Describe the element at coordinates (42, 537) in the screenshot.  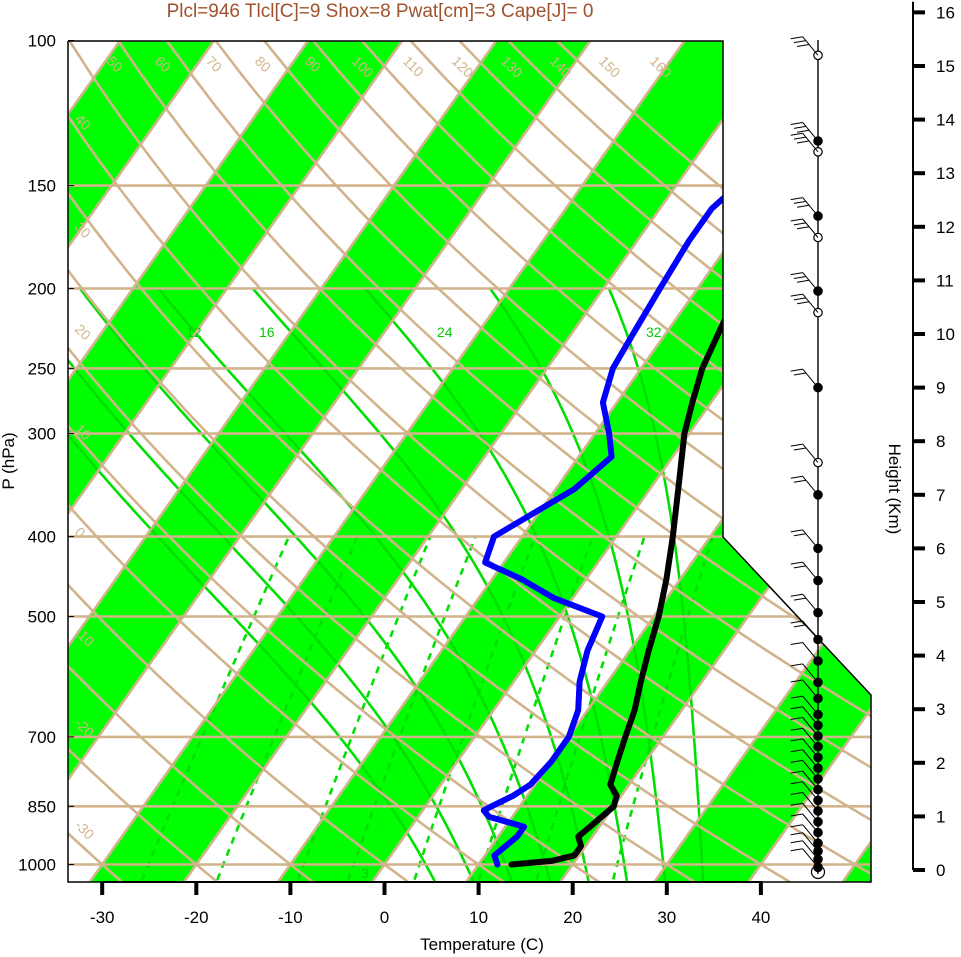
I see `pressure-tick-label: 400` at that location.